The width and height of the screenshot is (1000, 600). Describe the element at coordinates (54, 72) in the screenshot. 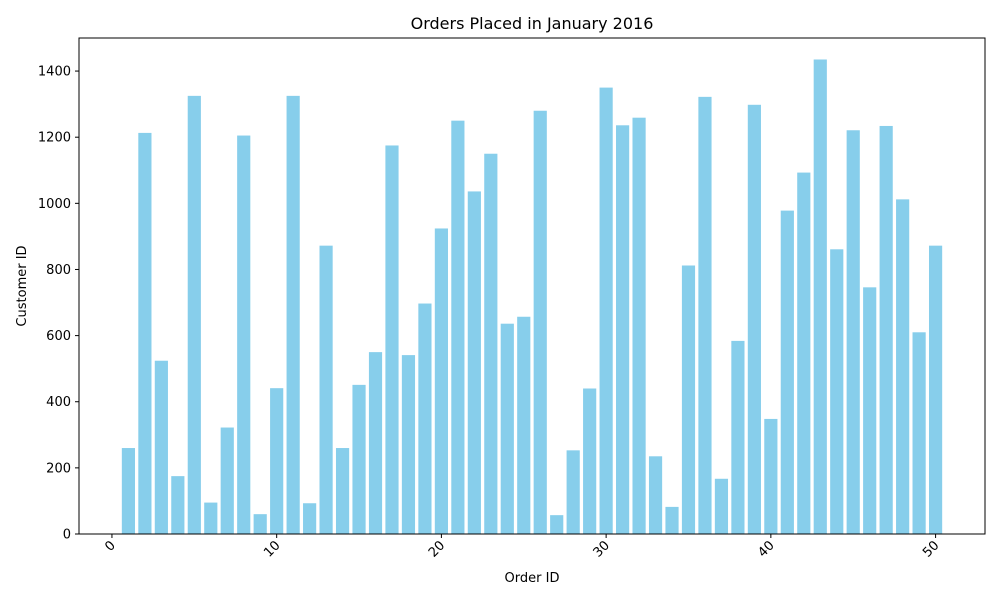

I see `y-tick-label: 1400` at that location.